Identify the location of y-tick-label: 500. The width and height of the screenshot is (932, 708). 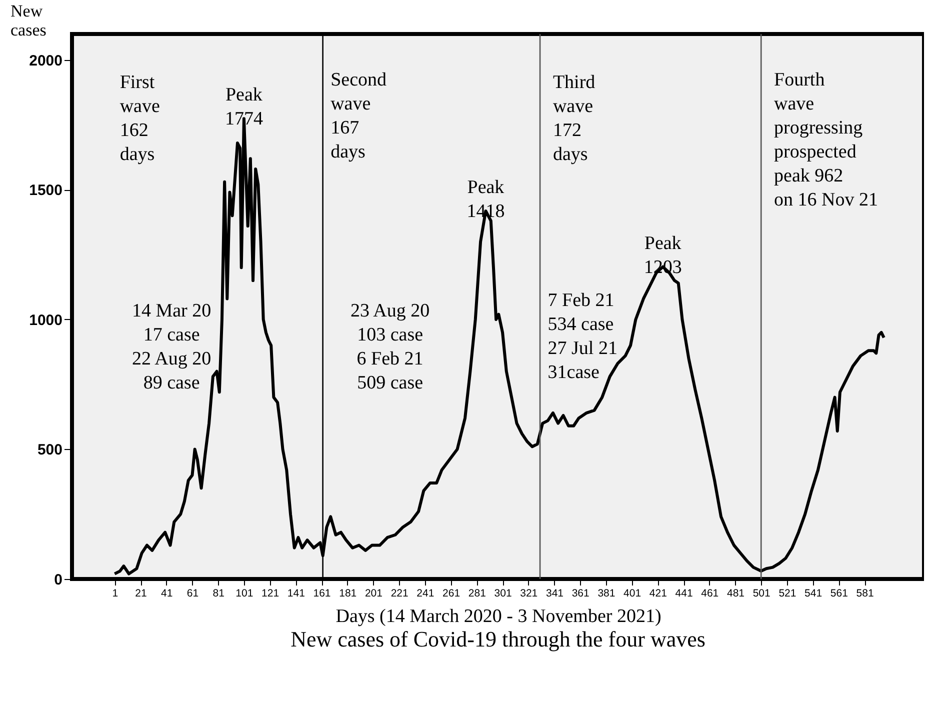
(49, 450).